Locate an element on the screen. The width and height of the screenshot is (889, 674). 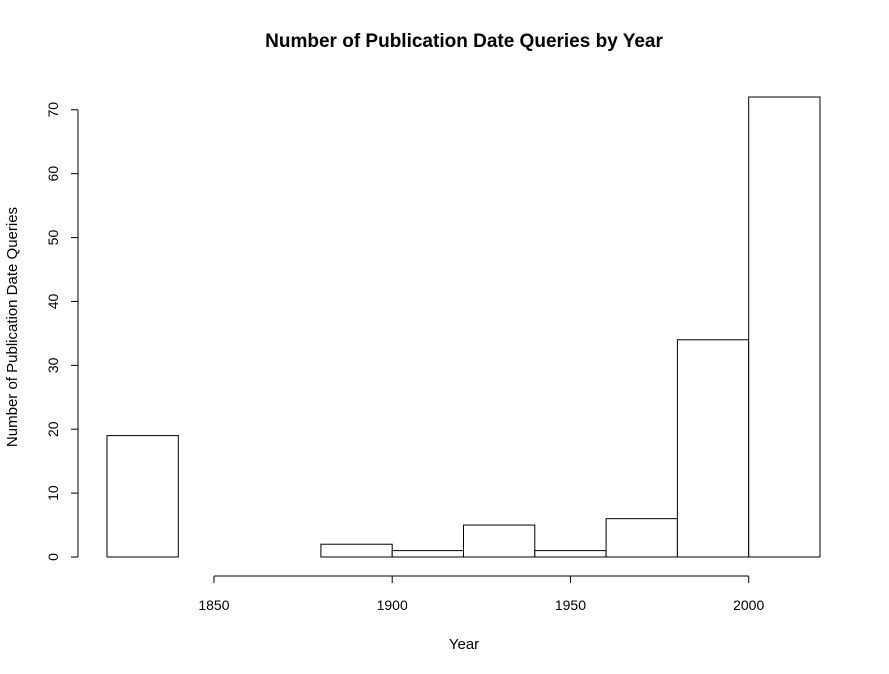
x-tick-label-2000: 2000 is located at coordinates (748, 605).